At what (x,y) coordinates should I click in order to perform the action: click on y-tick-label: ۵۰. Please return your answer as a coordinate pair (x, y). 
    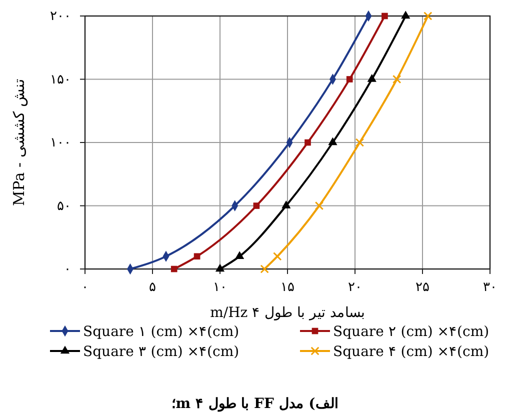
    Looking at the image, I should click on (64, 206).